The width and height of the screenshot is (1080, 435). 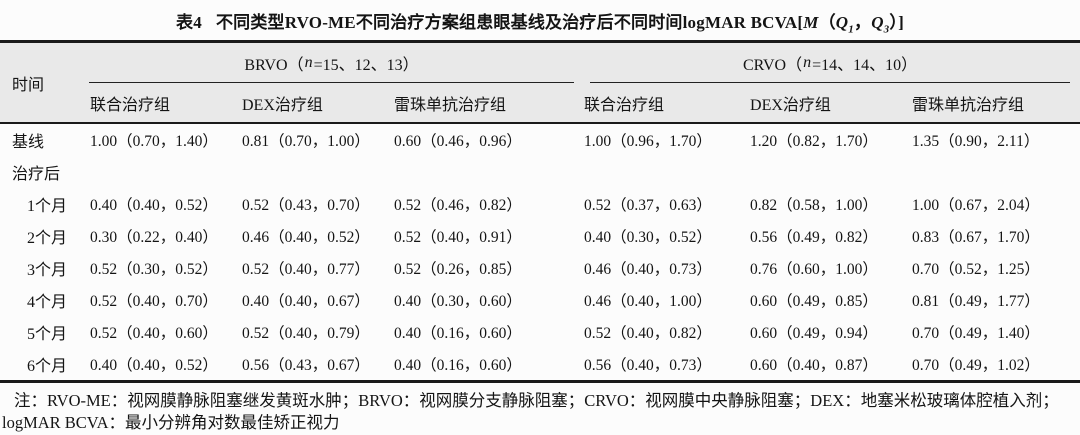 What do you see at coordinates (154, 269) in the screenshot?
I see `value-cell: 0.52（0.30，0.52）` at bounding box center [154, 269].